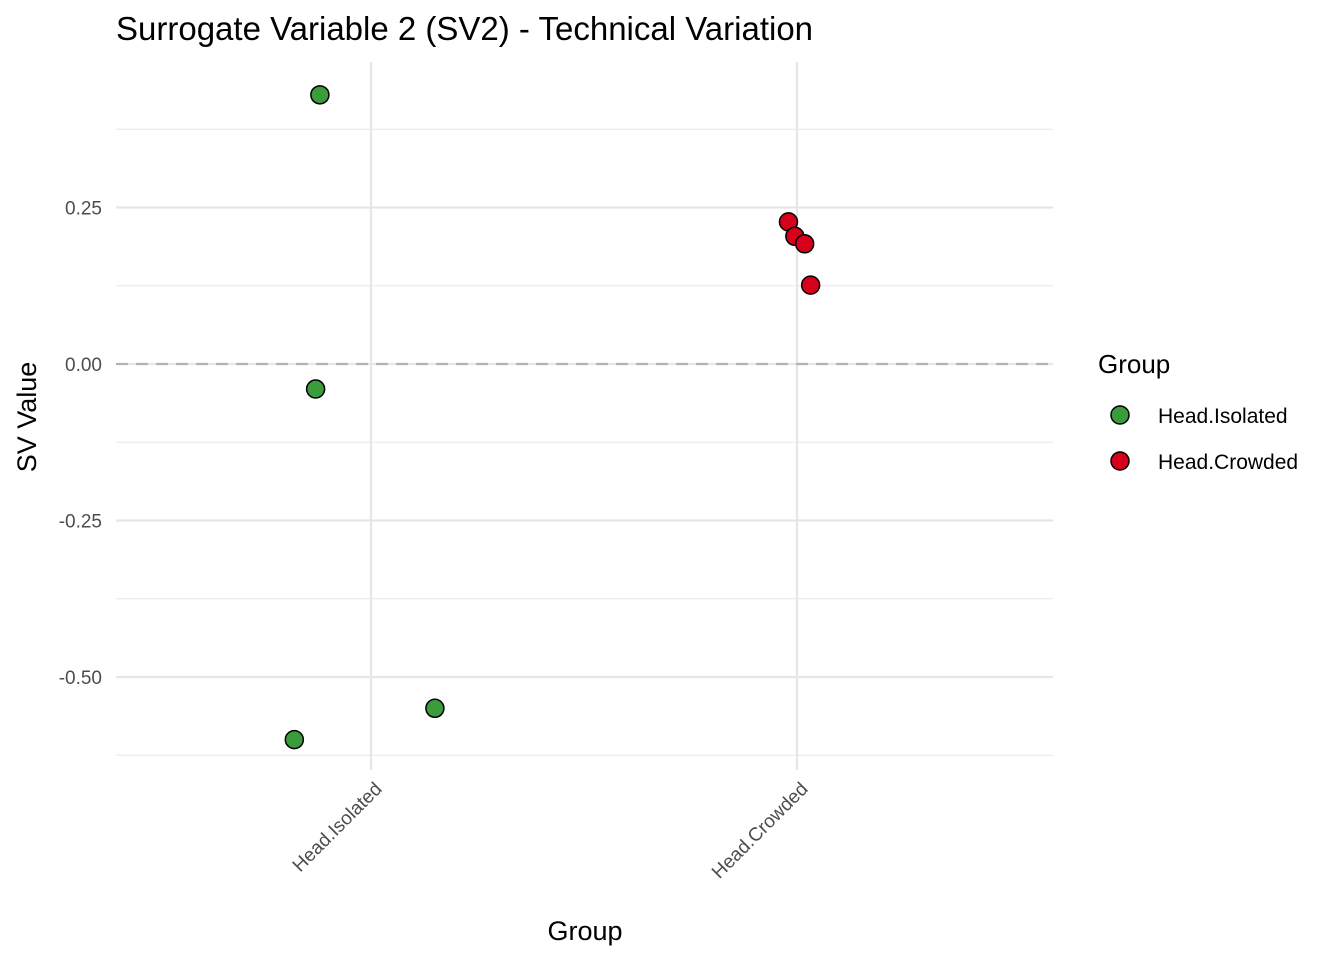  What do you see at coordinates (1223, 416) in the screenshot?
I see `legend-label: Head.Isolated` at bounding box center [1223, 416].